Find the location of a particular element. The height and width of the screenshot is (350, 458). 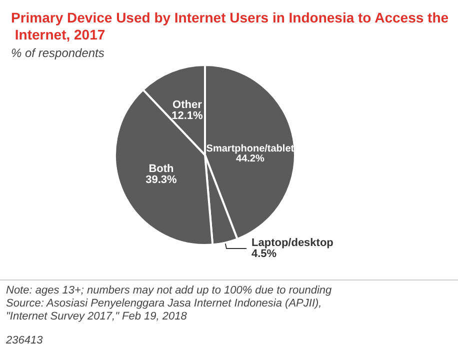

chart-title: Primary Device Used by Internet Users in Indonesia to Access the Internet, 2017 is located at coordinates (230, 26).